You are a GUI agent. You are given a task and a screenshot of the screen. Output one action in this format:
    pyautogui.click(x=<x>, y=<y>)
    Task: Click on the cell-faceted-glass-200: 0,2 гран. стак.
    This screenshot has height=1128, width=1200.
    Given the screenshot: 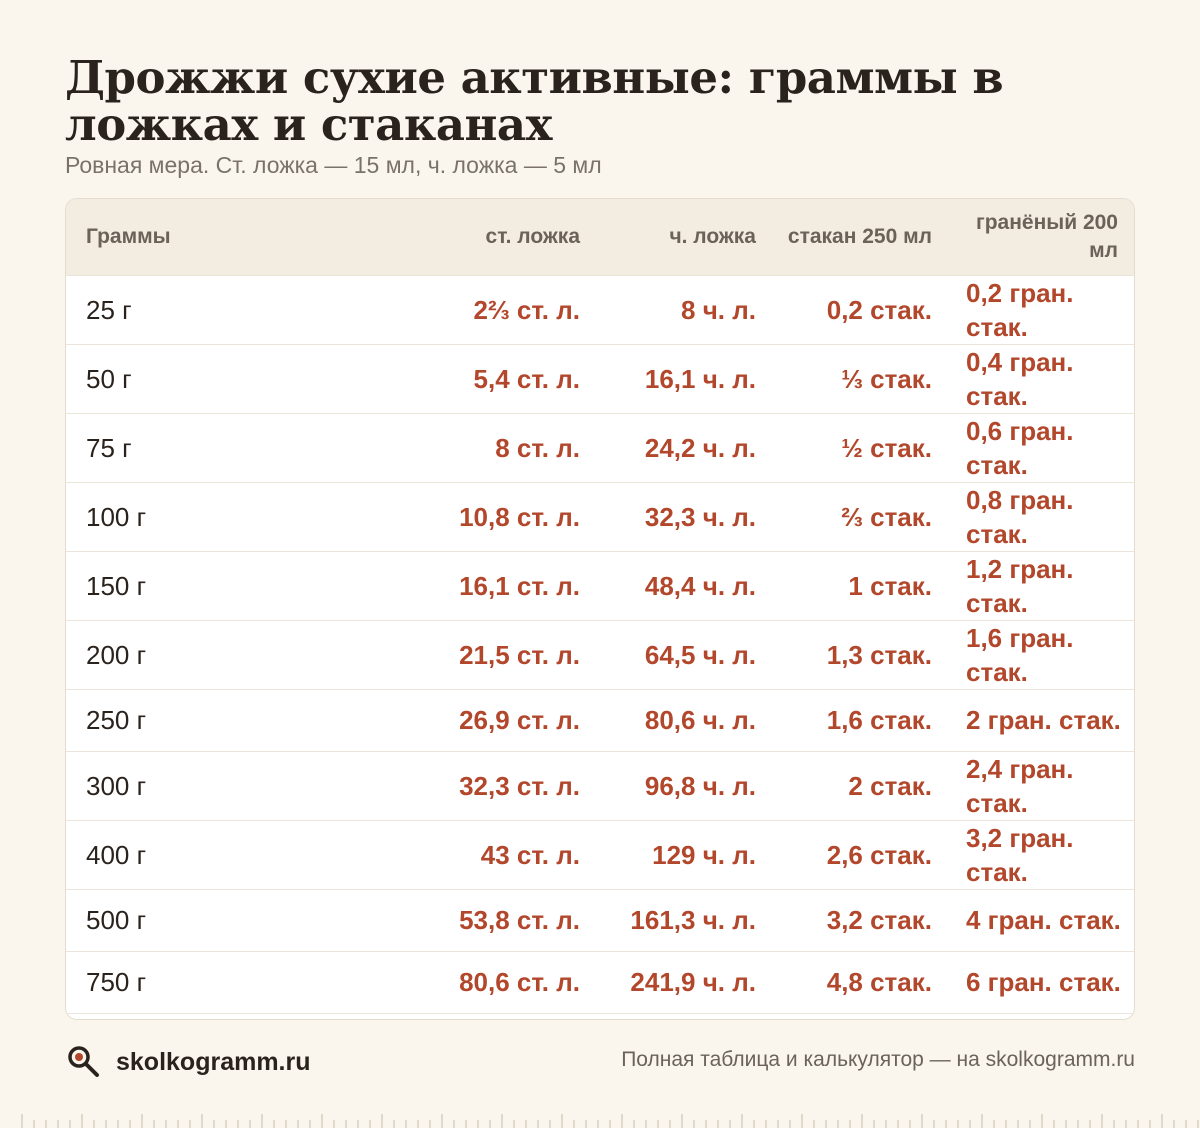 What is the action you would take?
    pyautogui.click(x=1020, y=309)
    